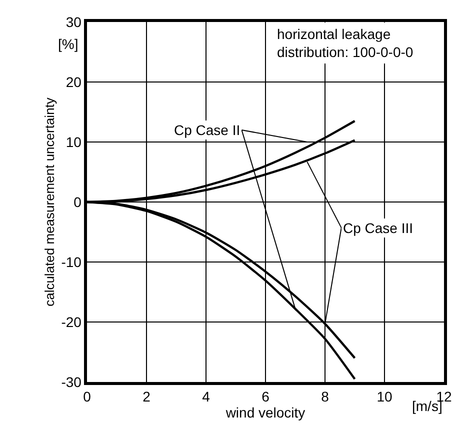 The height and width of the screenshot is (443, 459). Describe the element at coordinates (71, 262) in the screenshot. I see `y-tick-label: -10` at that location.